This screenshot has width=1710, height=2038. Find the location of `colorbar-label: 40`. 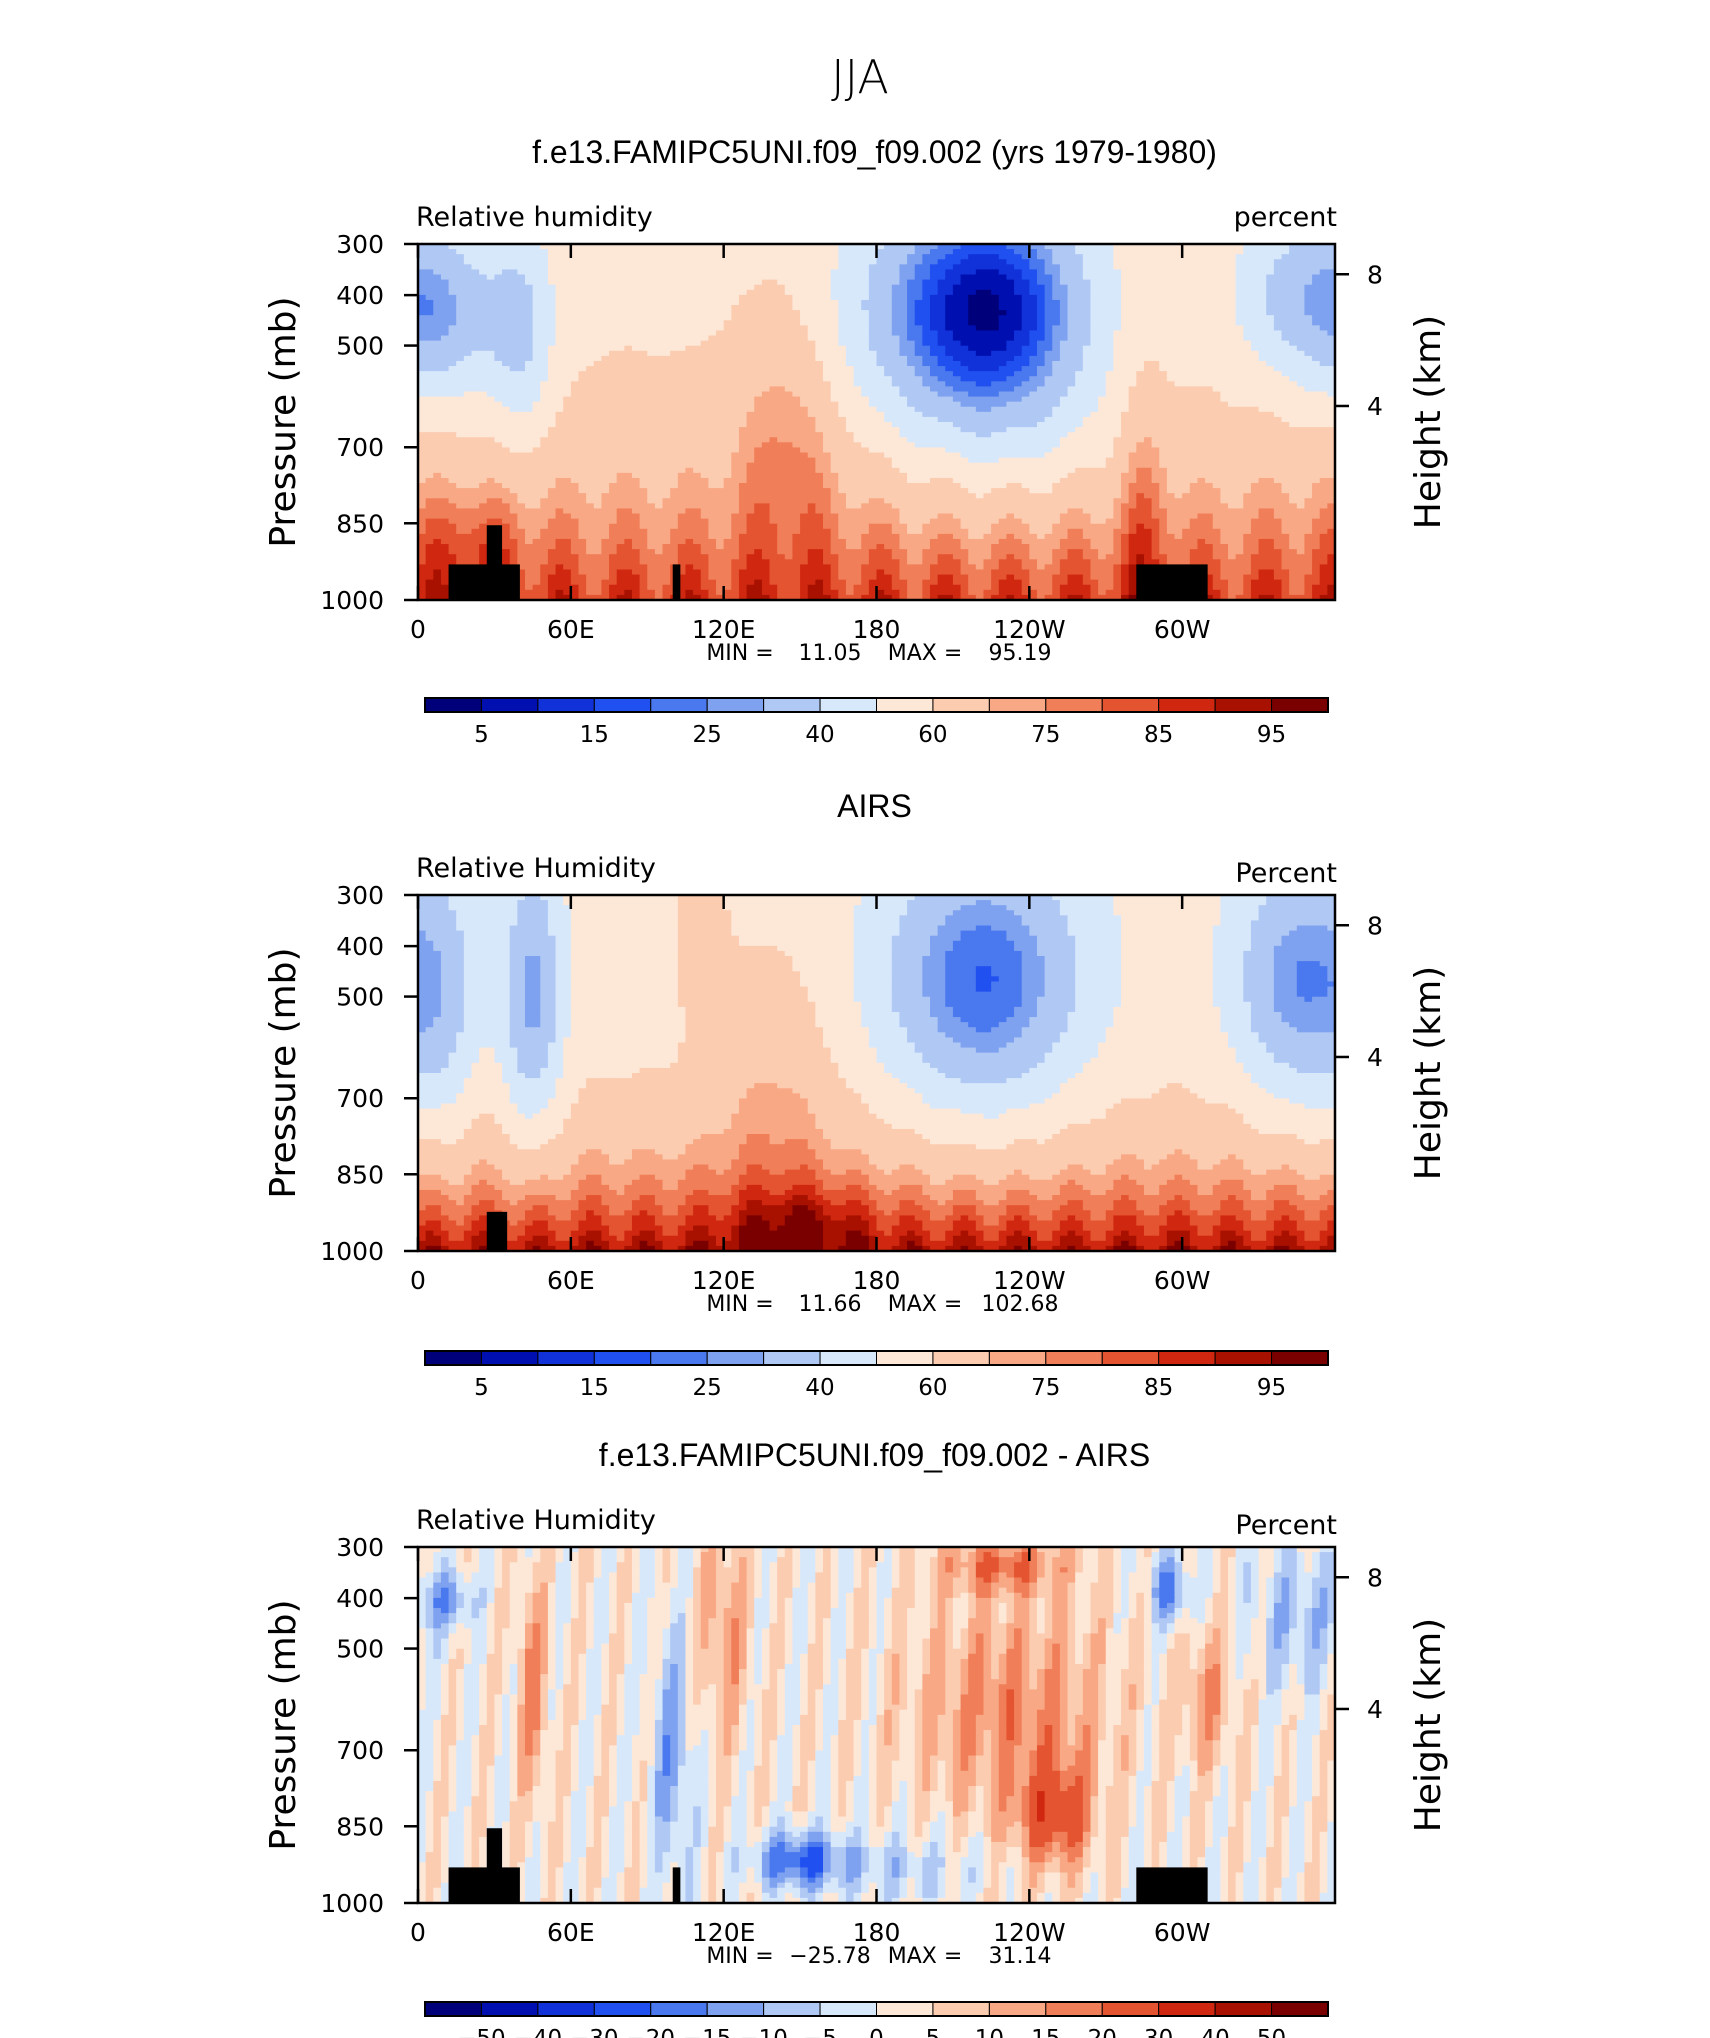

colorbar-label: 40 is located at coordinates (819, 1388).